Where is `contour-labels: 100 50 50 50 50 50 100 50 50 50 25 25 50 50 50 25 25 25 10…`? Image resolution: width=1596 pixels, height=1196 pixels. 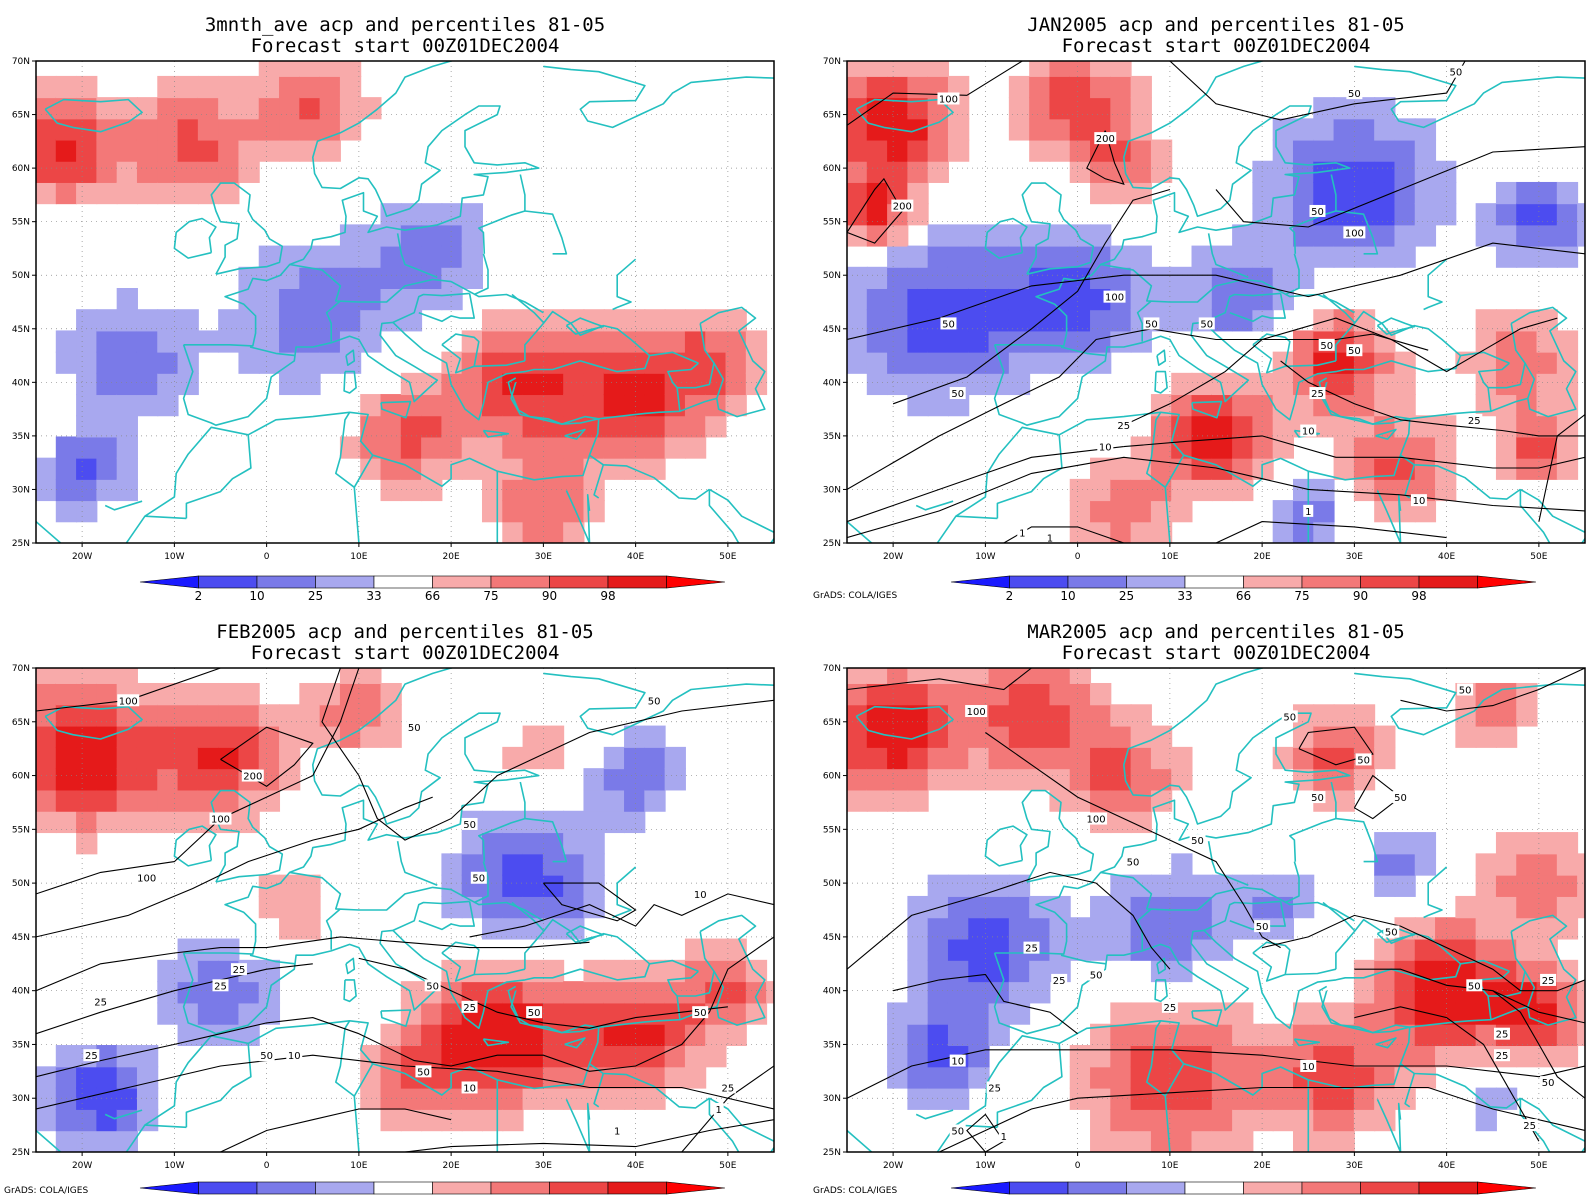
contour-labels: 100 50 50 50 50 50 100 50 50 50 25 25 50 50 50 25 25 25 10… is located at coordinates (1253, 913).